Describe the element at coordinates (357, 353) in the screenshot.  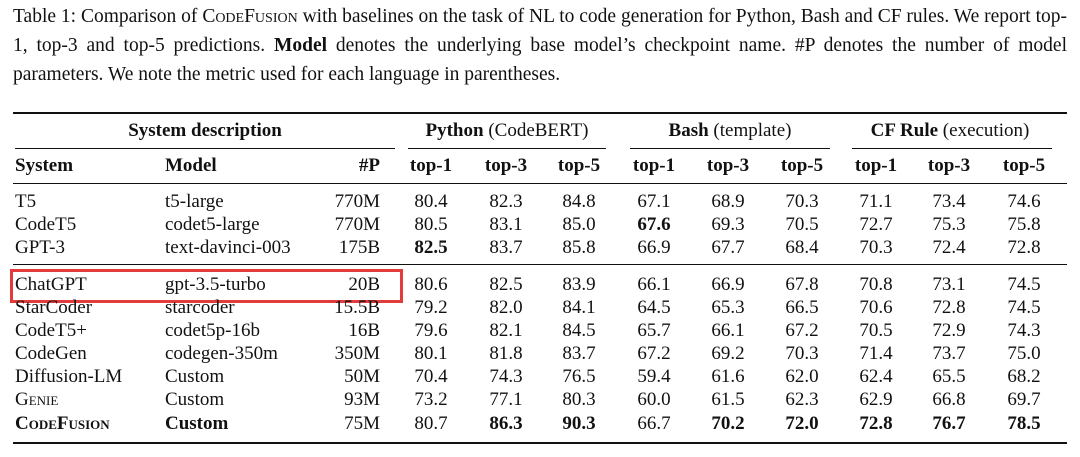
I see `row-label: 350M` at that location.